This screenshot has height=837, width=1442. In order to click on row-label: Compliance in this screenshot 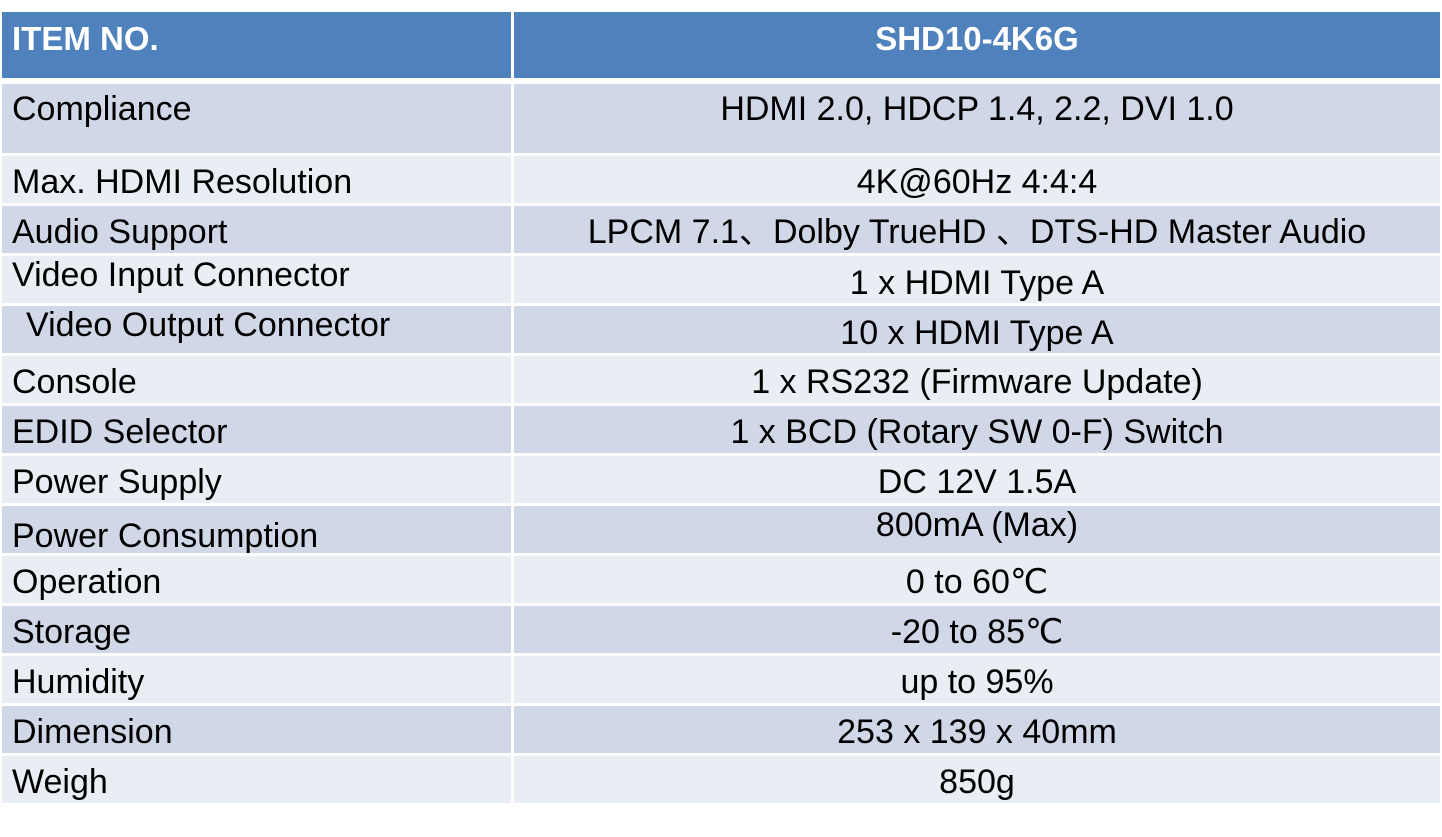, I will do `click(258, 118)`.